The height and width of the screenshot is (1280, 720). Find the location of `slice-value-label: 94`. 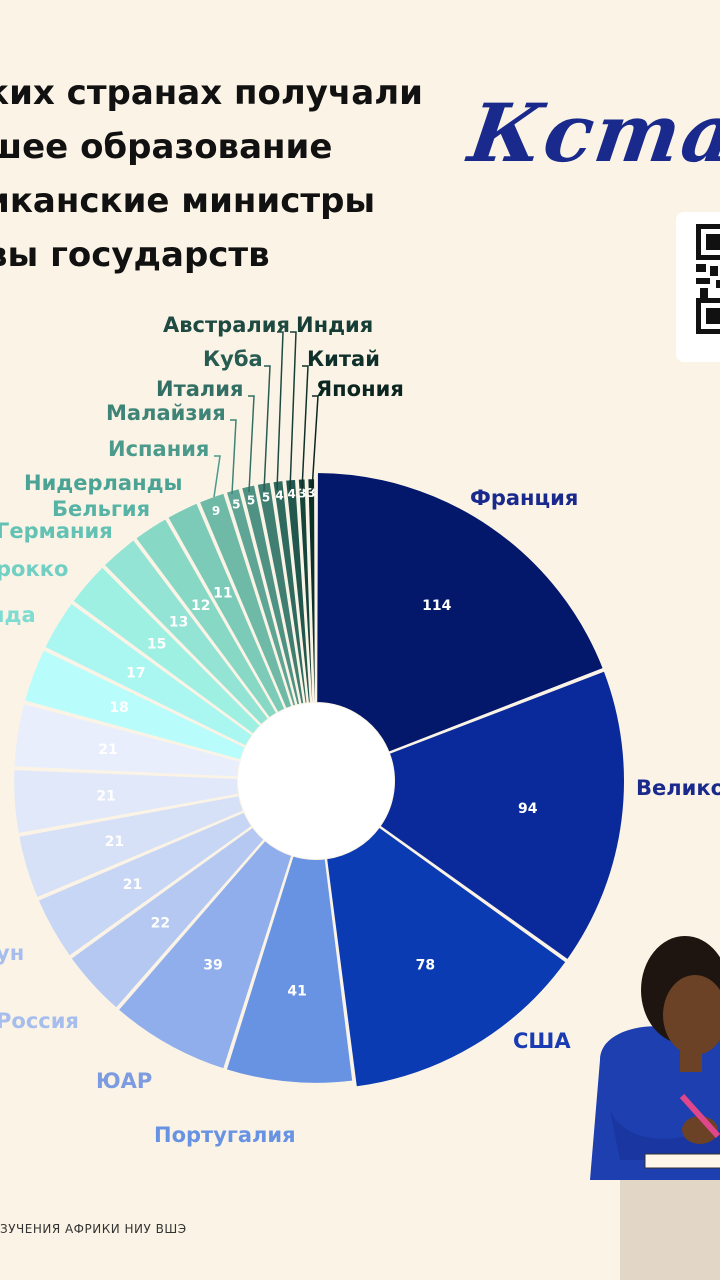

slice-value-label: 94 is located at coordinates (528, 809).